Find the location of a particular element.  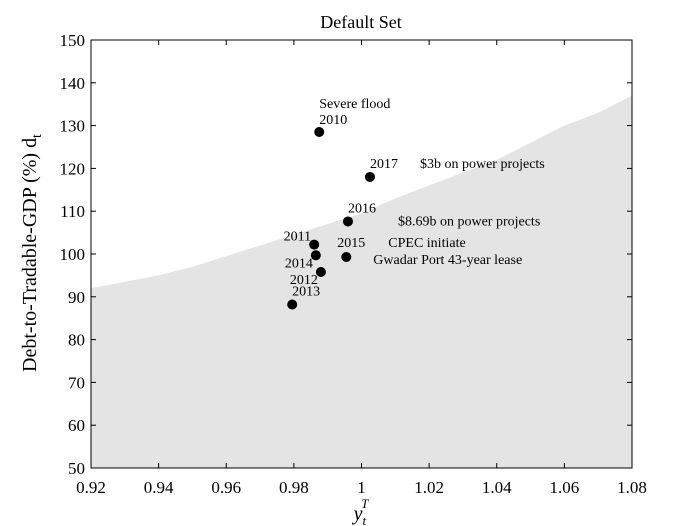

y-axis-label-sub: t is located at coordinates (37, 136).